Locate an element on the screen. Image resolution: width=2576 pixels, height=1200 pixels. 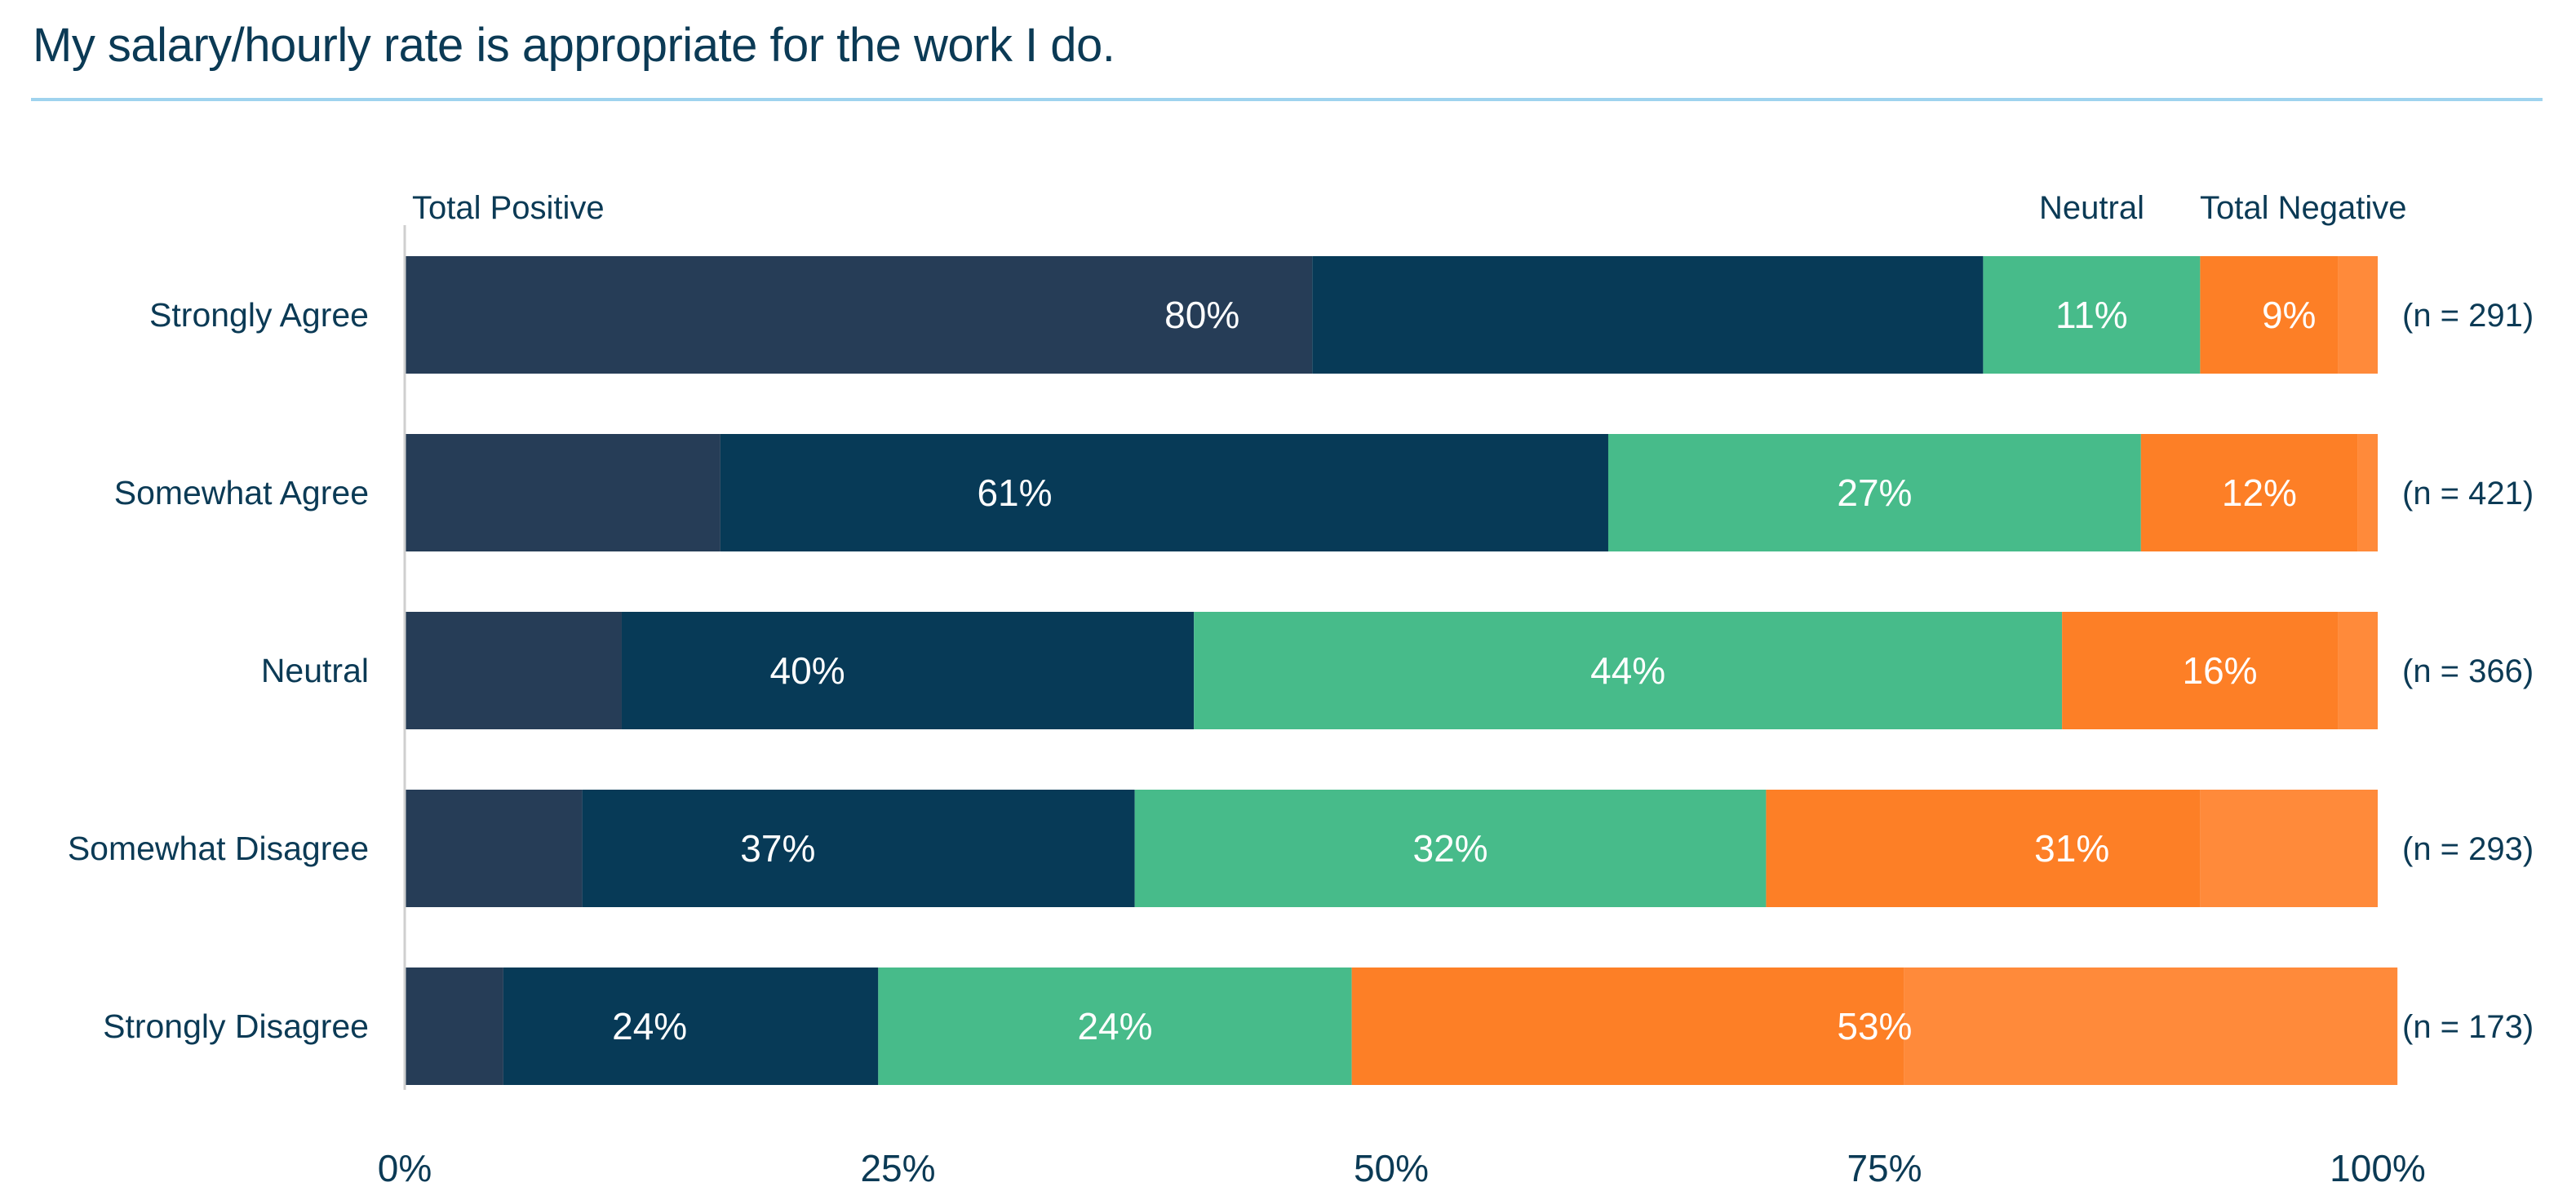
data-label-neutral: 24% is located at coordinates (1114, 1026).